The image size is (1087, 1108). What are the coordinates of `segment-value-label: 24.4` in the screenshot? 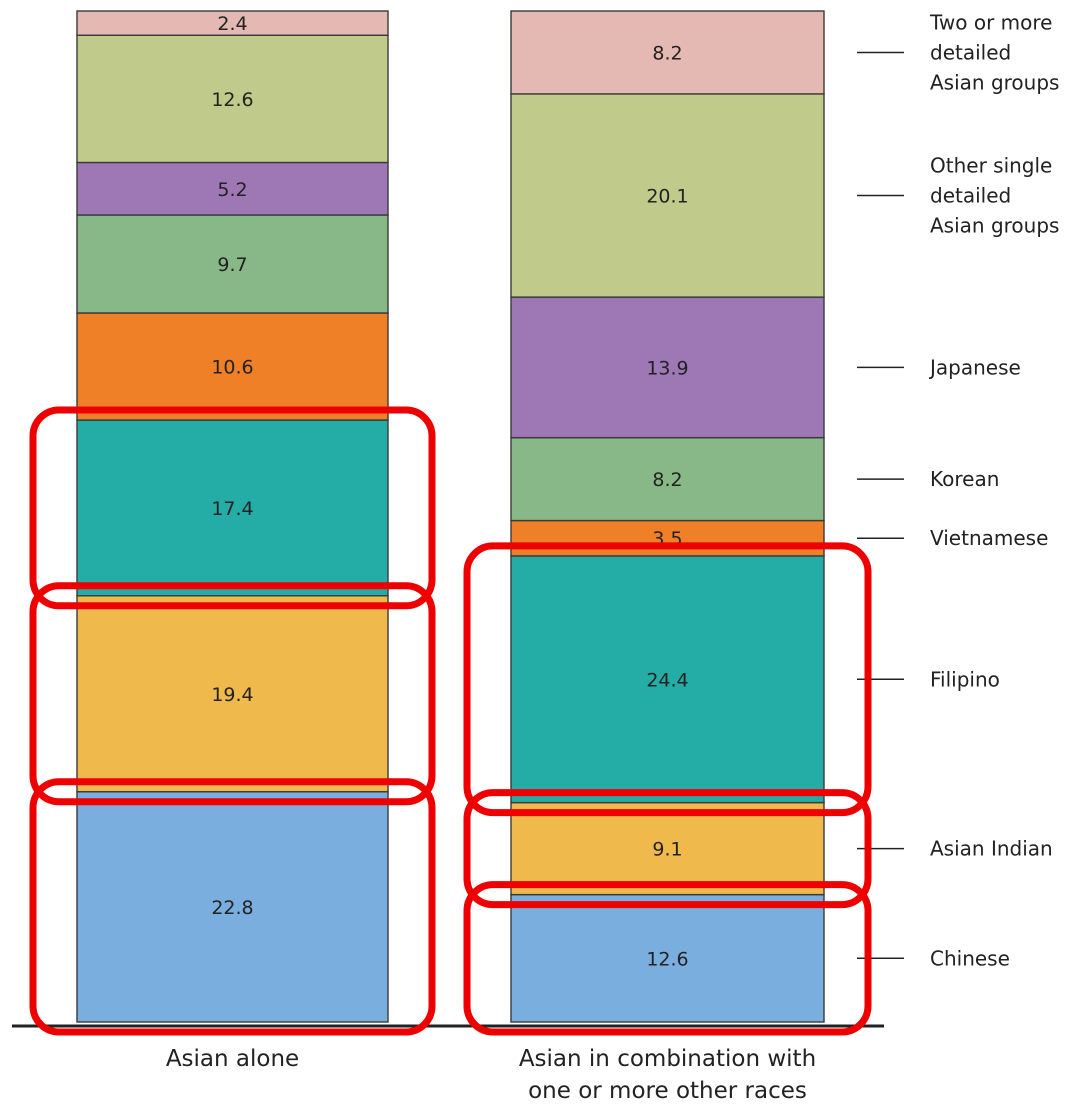 It's located at (667, 680).